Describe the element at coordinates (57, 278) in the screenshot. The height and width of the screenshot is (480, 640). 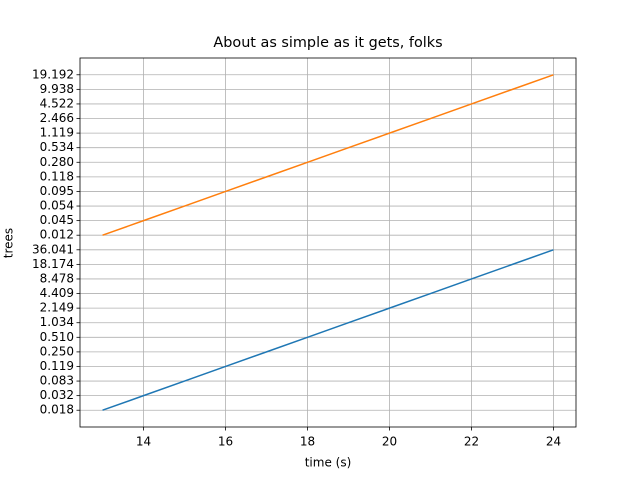
I see `y-tick-label: 8.478` at that location.